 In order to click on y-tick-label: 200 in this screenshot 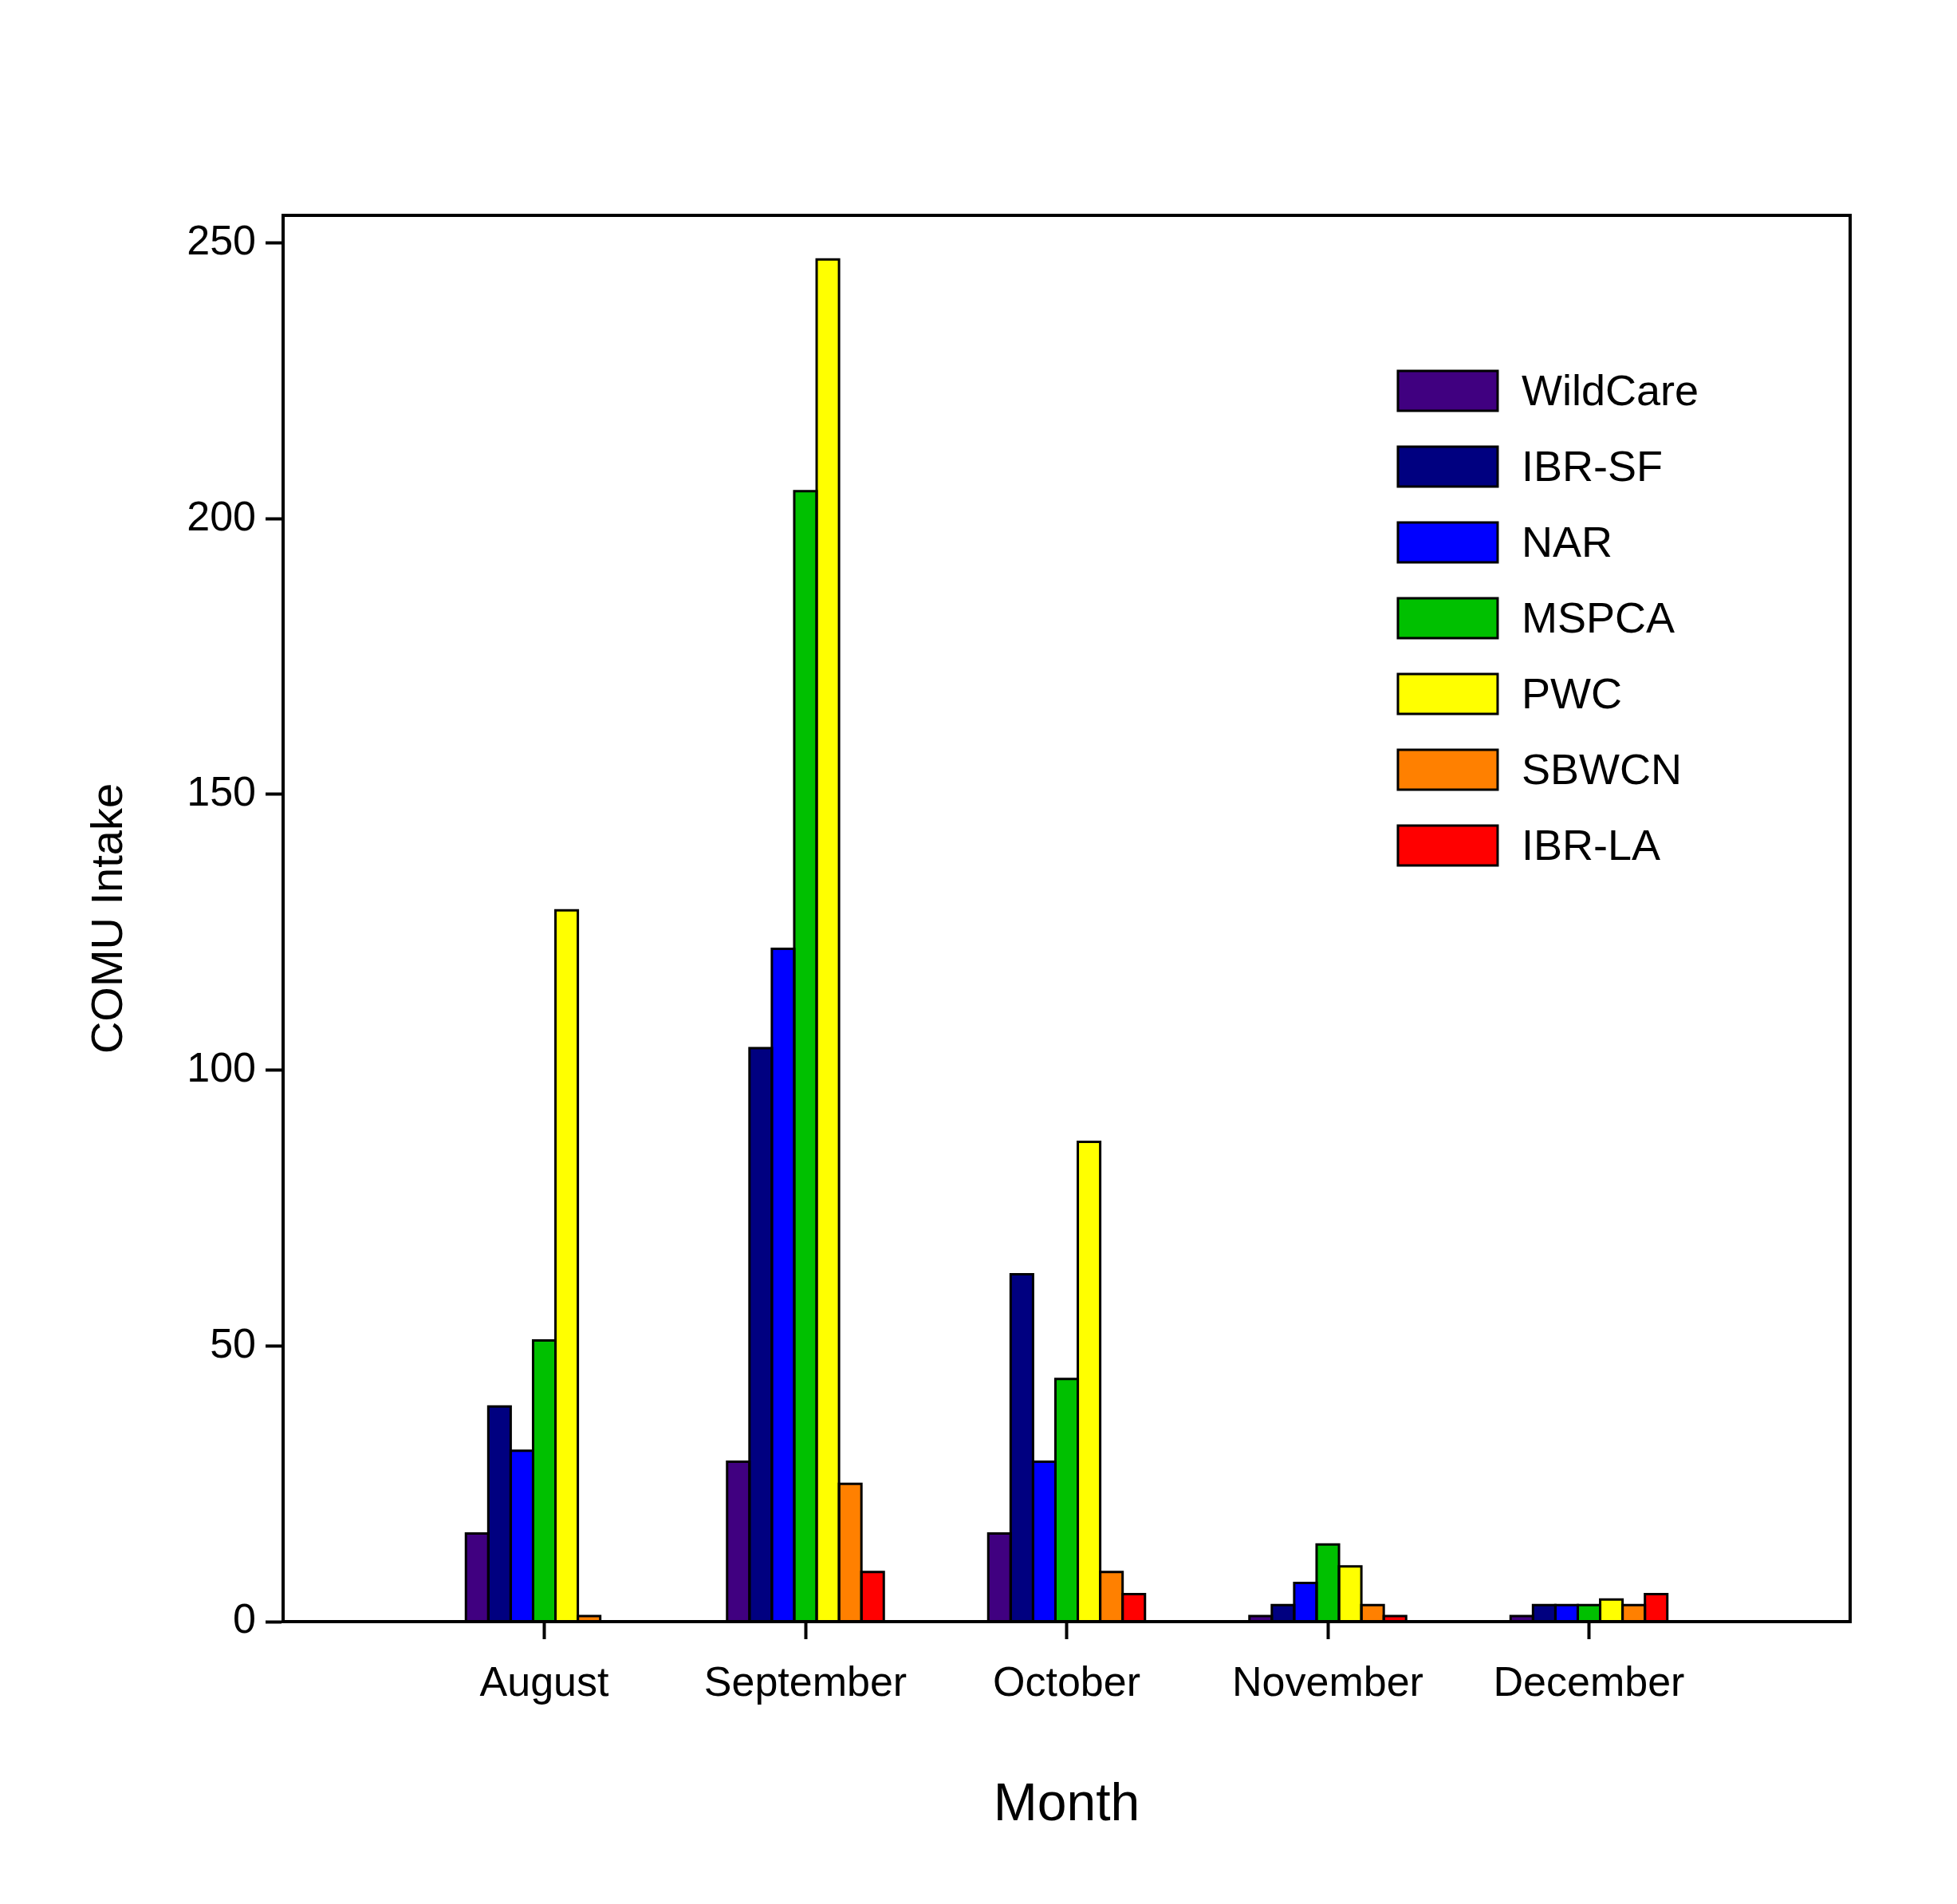, I will do `click(221, 515)`.